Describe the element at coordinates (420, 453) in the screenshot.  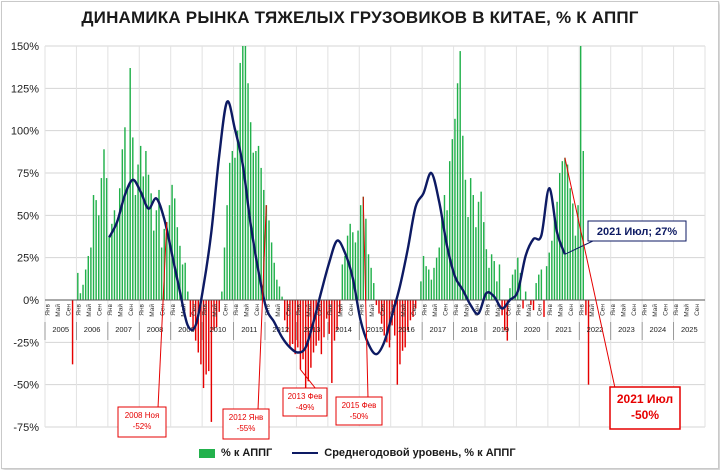
I see `legend-label-line: Среднегодовой уровень, % к АППГ` at that location.